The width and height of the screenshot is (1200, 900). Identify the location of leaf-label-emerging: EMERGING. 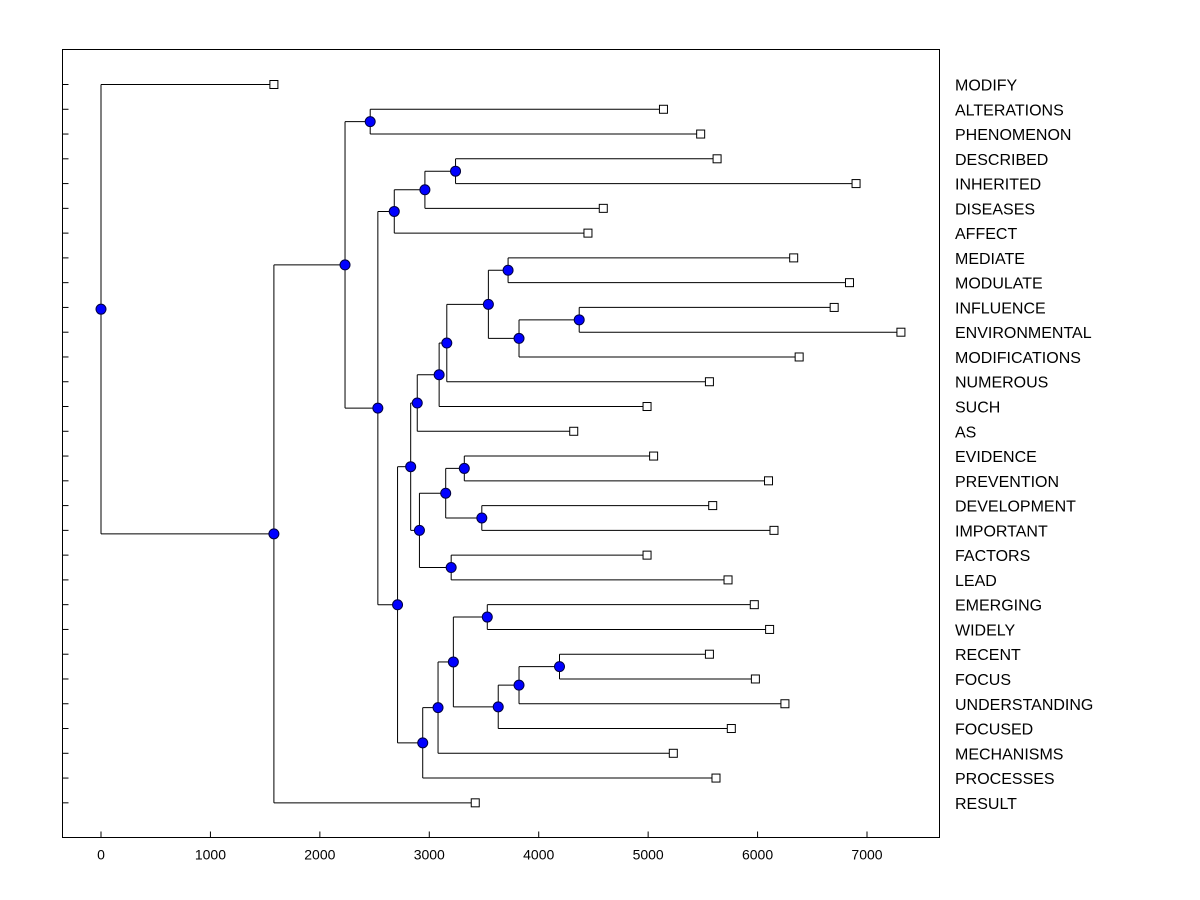
(998, 606).